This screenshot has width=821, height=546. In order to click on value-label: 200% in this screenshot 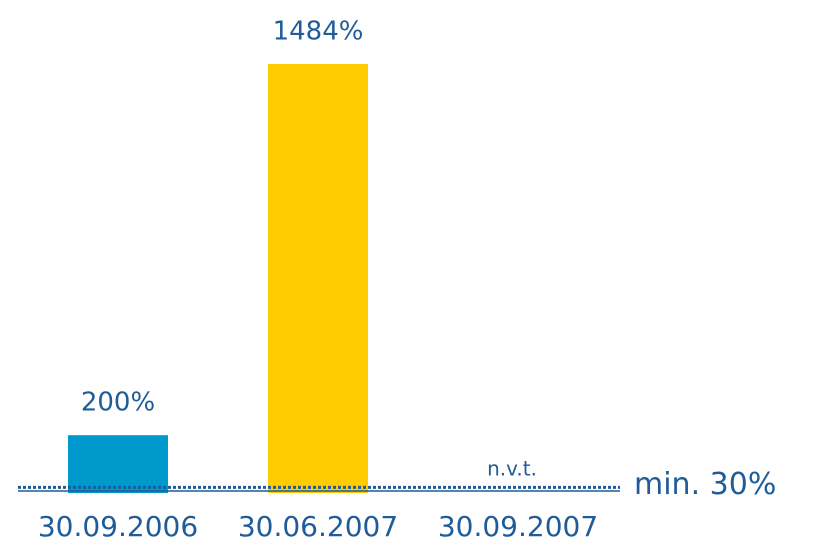, I will do `click(118, 403)`.